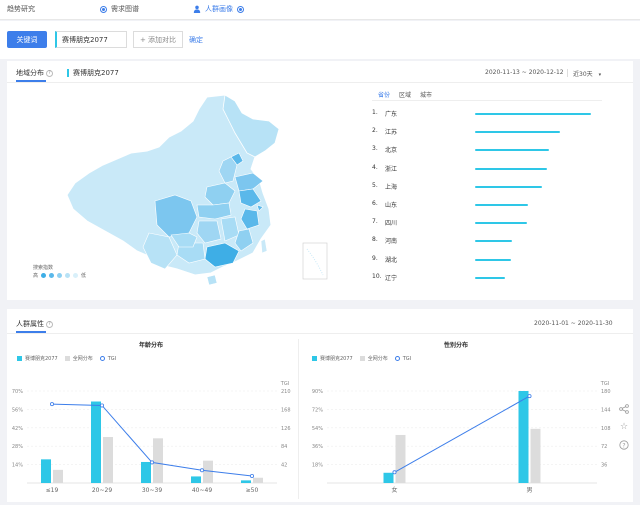  Describe the element at coordinates (524, 72) in the screenshot. I see `region-date-range: 2020-11-13 ~ 2020-12-12` at that location.